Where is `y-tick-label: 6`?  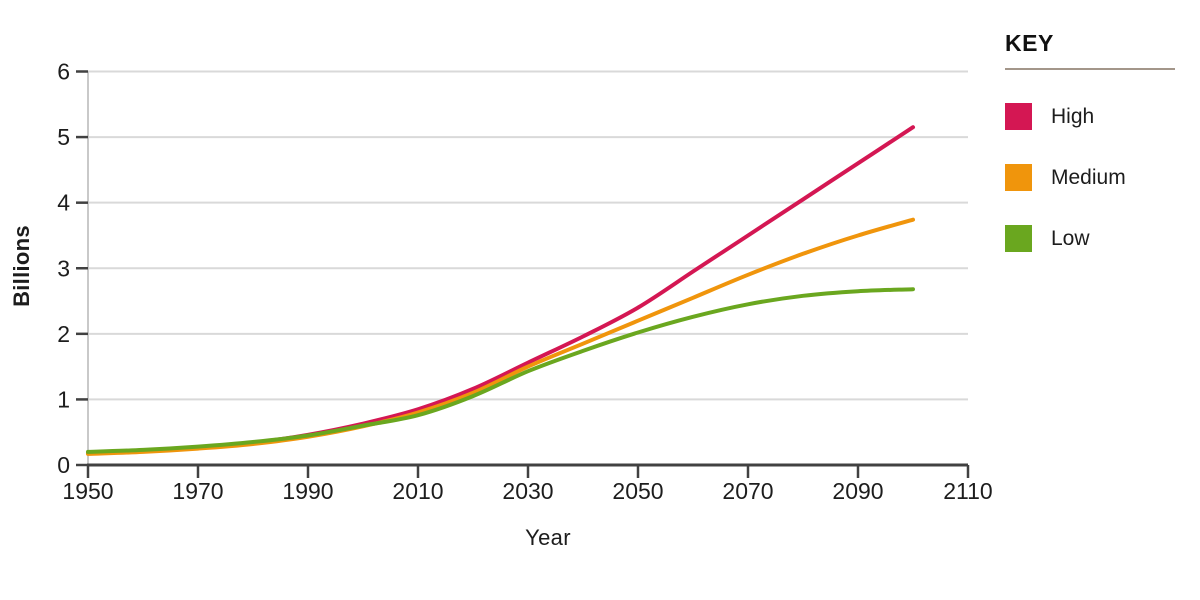 y-tick-label: 6 is located at coordinates (63, 72).